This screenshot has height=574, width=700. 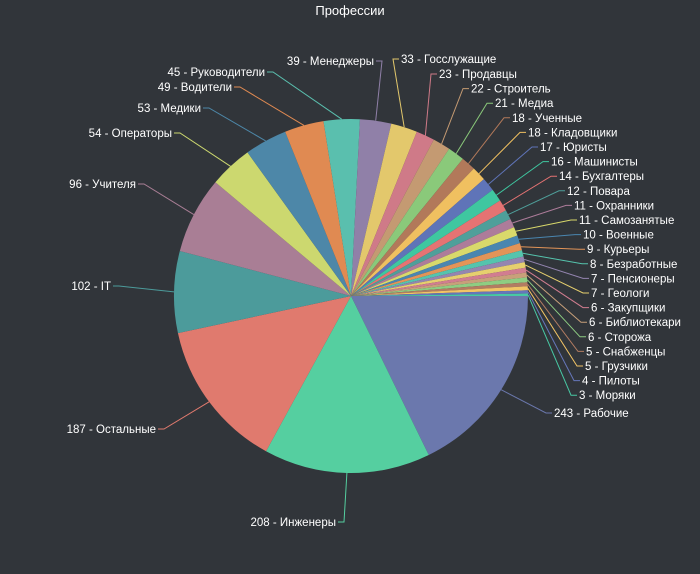 What do you see at coordinates (607, 396) in the screenshot?
I see `slice-label-34: 3 - Моряки` at bounding box center [607, 396].